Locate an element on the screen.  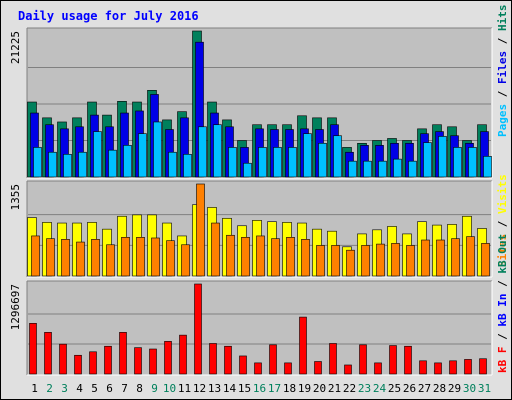
x-tick-label: 5 is located at coordinates (94, 388).